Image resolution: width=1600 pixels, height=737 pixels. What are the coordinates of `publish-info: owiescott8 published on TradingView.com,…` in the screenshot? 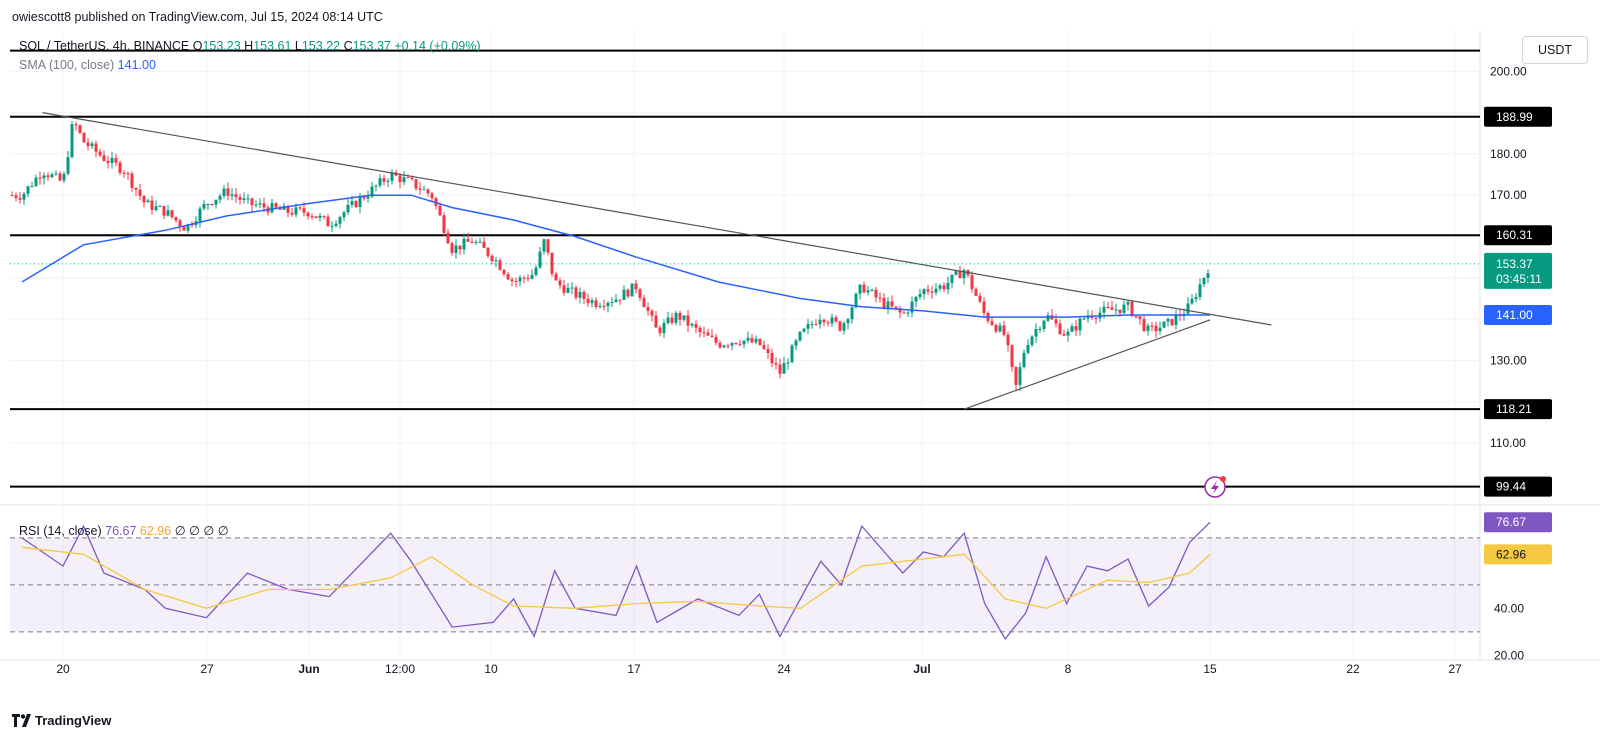 It's located at (197, 17).